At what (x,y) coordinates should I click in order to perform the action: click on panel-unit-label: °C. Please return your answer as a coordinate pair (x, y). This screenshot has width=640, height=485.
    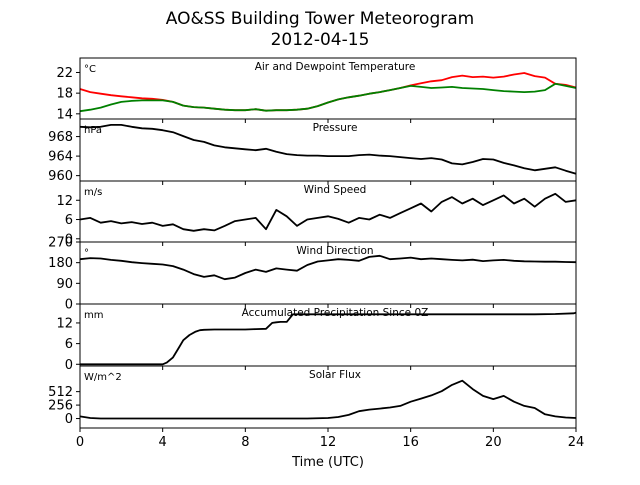
    Looking at the image, I should click on (90, 69).